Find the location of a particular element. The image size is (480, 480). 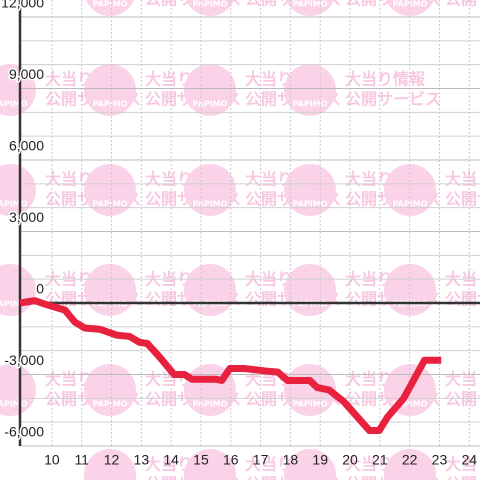

x-tick-label: 17 is located at coordinates (261, 460).